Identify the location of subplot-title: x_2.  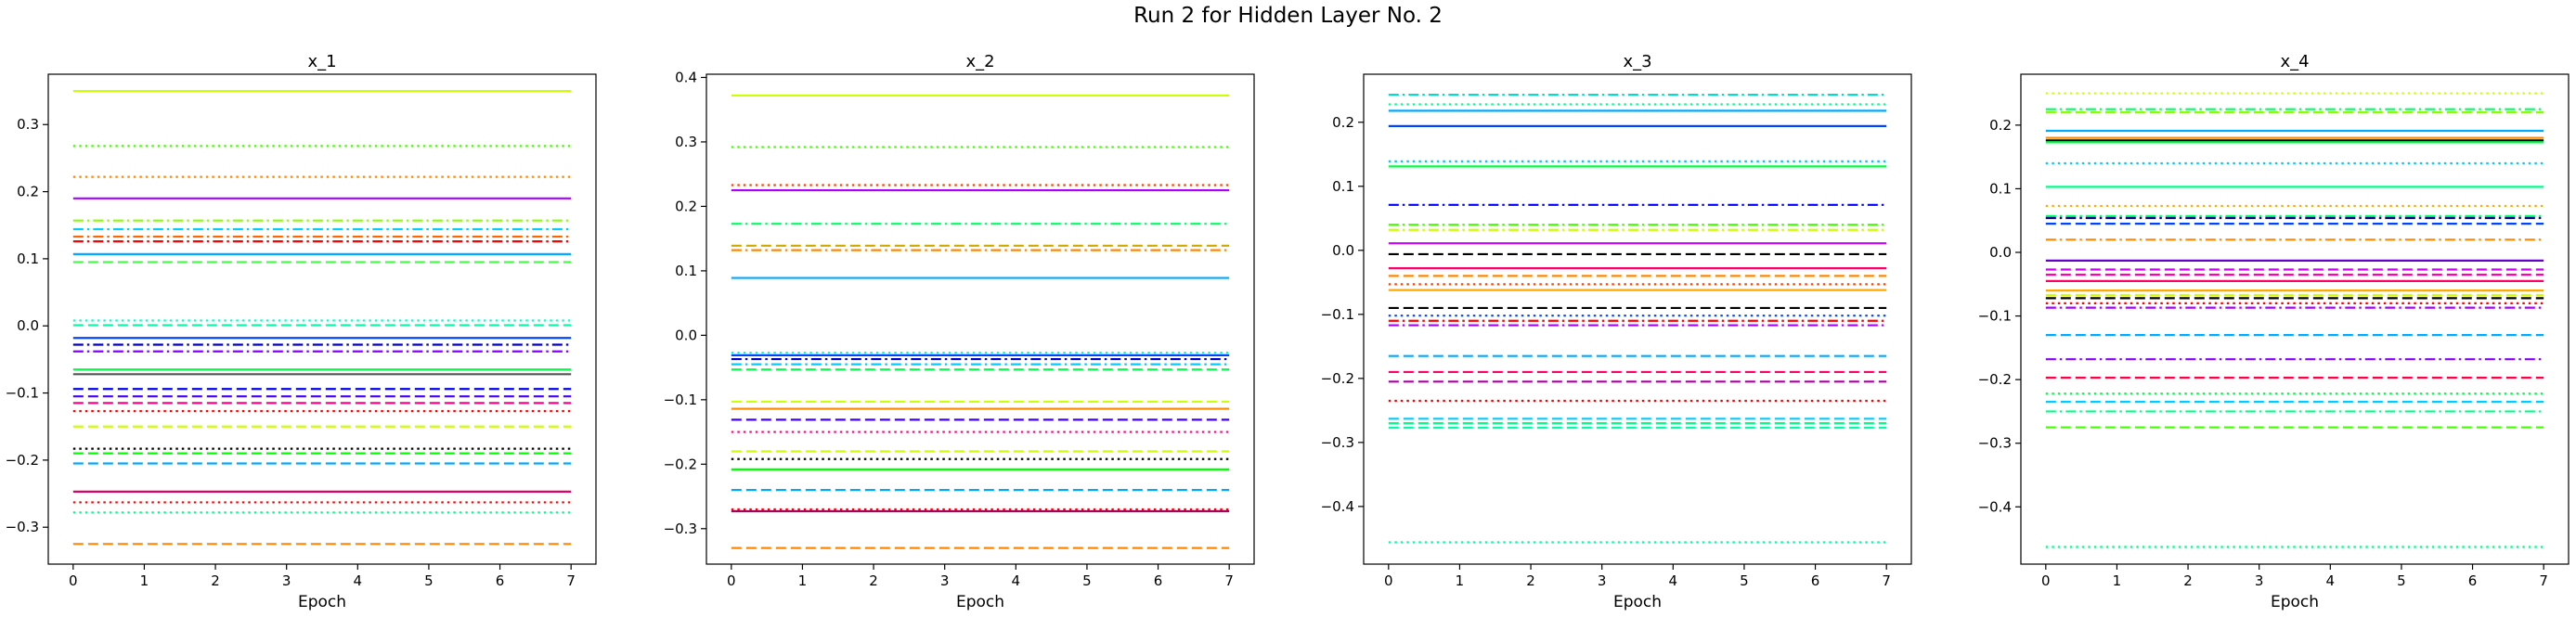
(979, 62).